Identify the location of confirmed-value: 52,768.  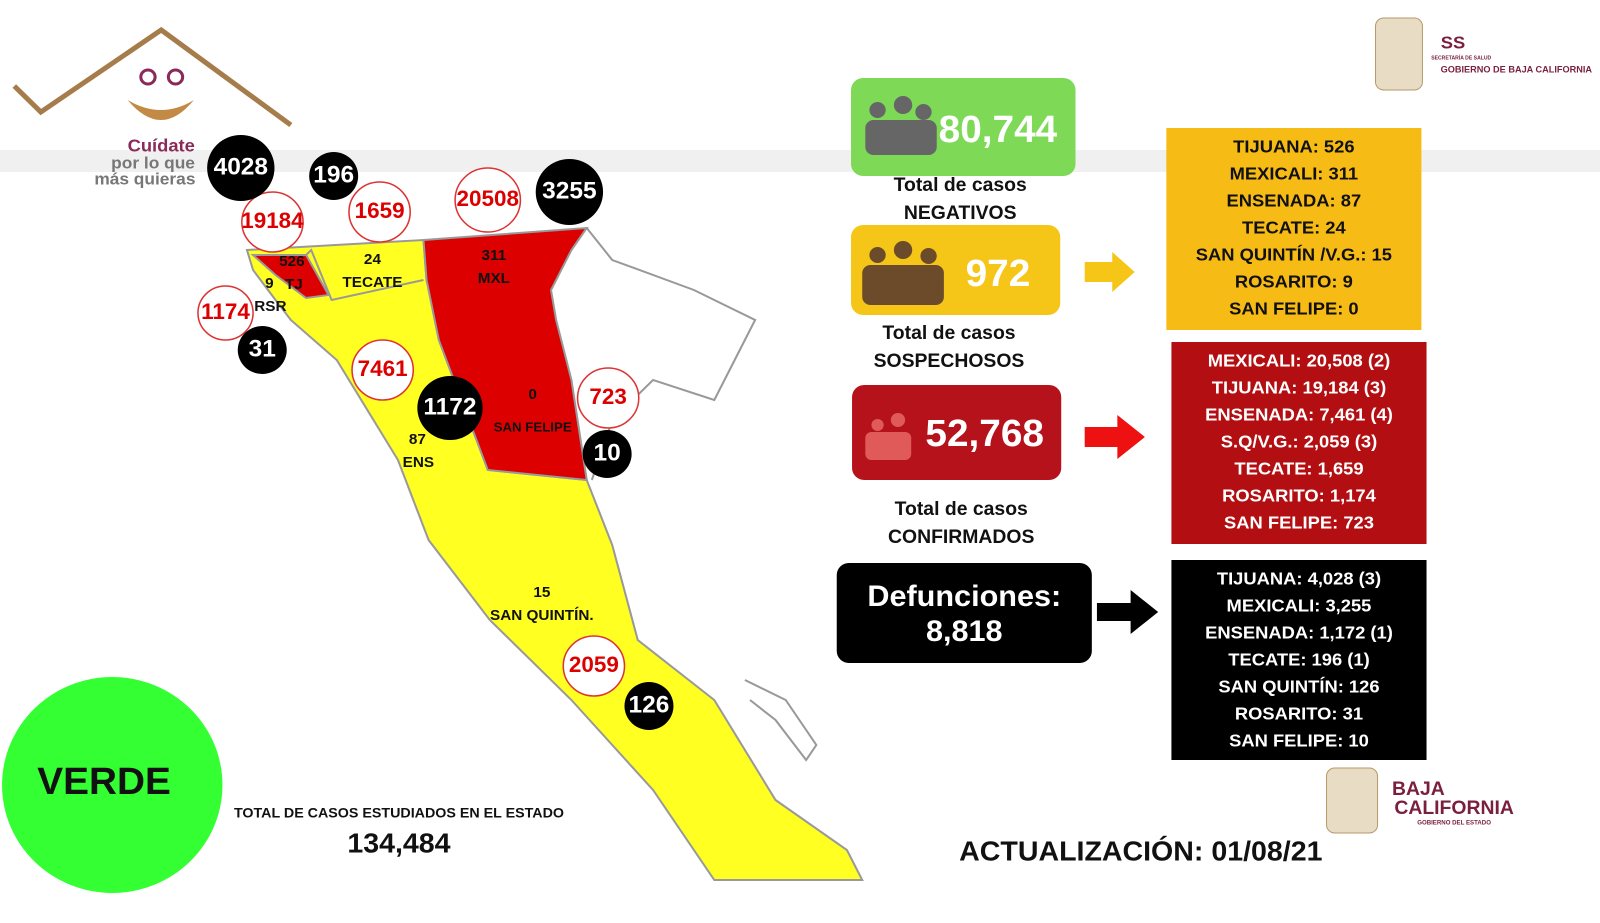
(984, 433).